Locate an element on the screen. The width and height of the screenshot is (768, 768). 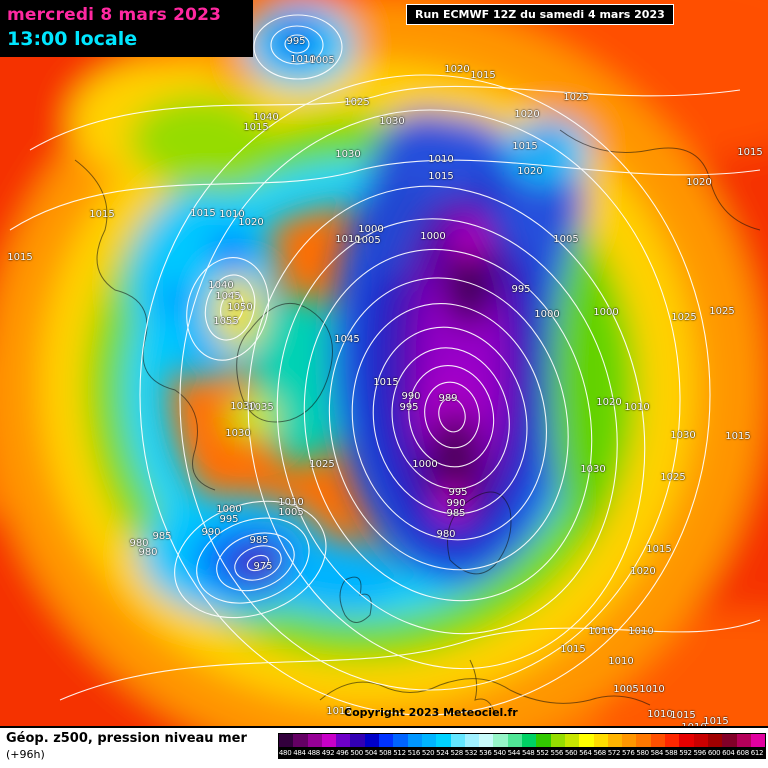
color-scale-value: 536 is located at coordinates (485, 753).